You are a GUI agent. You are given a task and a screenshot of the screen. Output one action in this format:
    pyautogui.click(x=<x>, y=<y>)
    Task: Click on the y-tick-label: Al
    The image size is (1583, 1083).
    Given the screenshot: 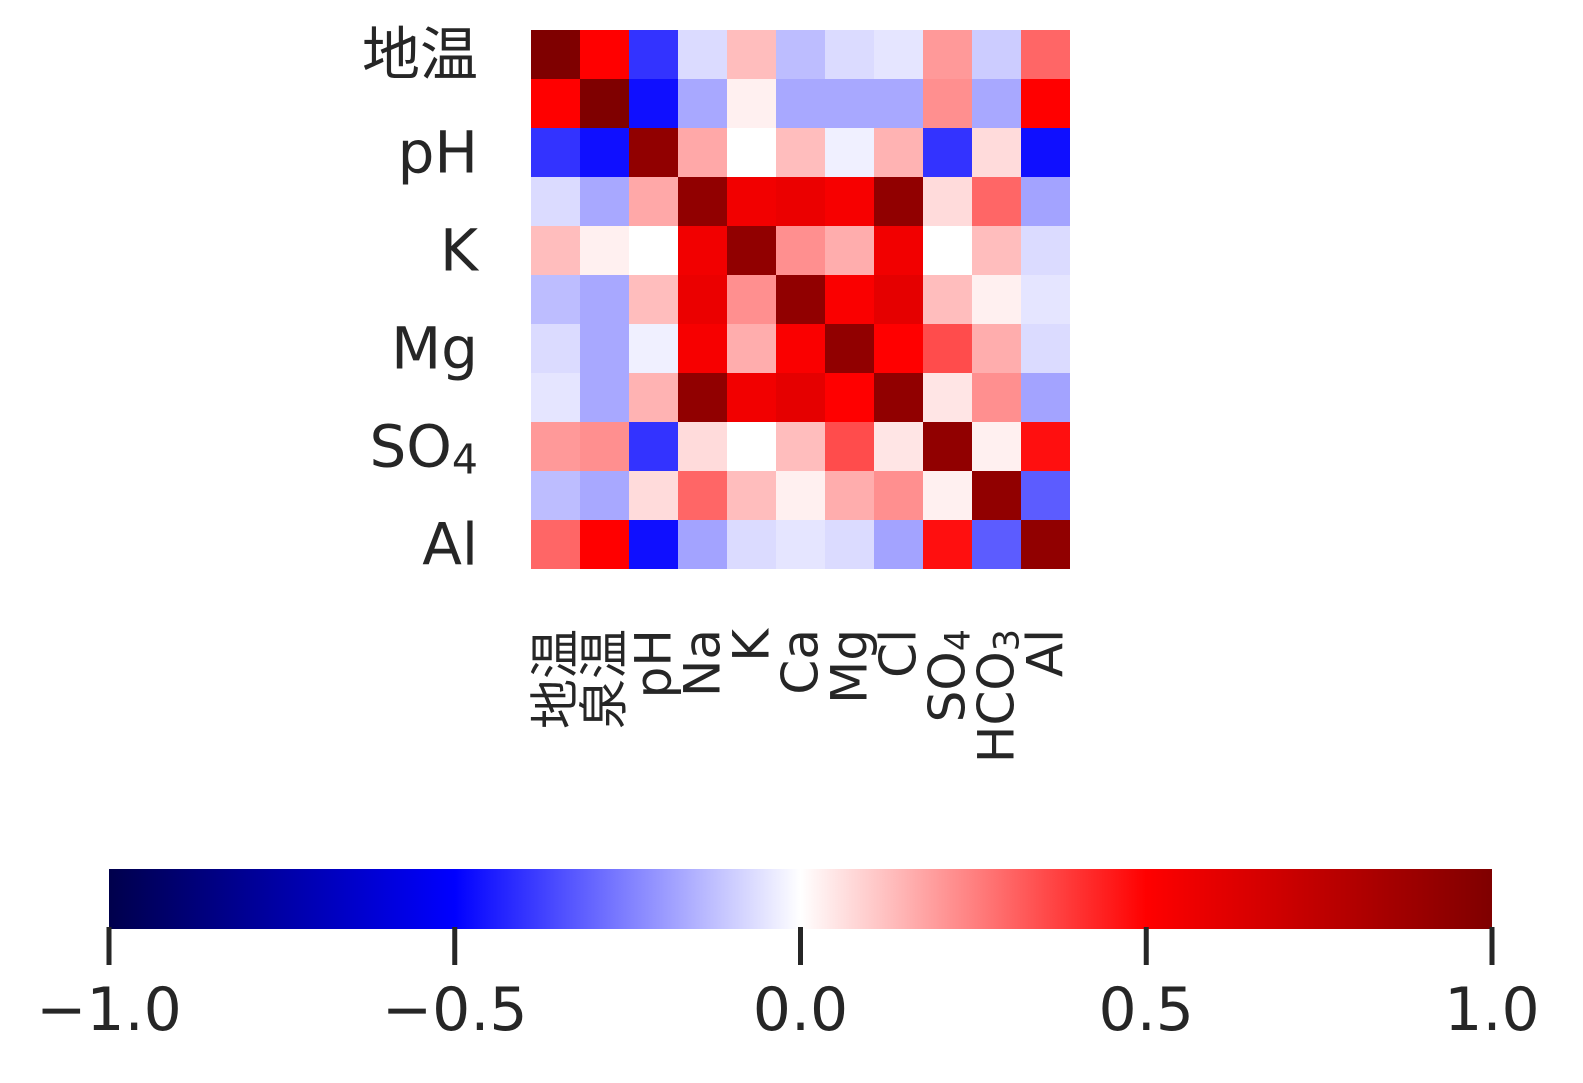 What is the action you would take?
    pyautogui.click(x=450, y=545)
    